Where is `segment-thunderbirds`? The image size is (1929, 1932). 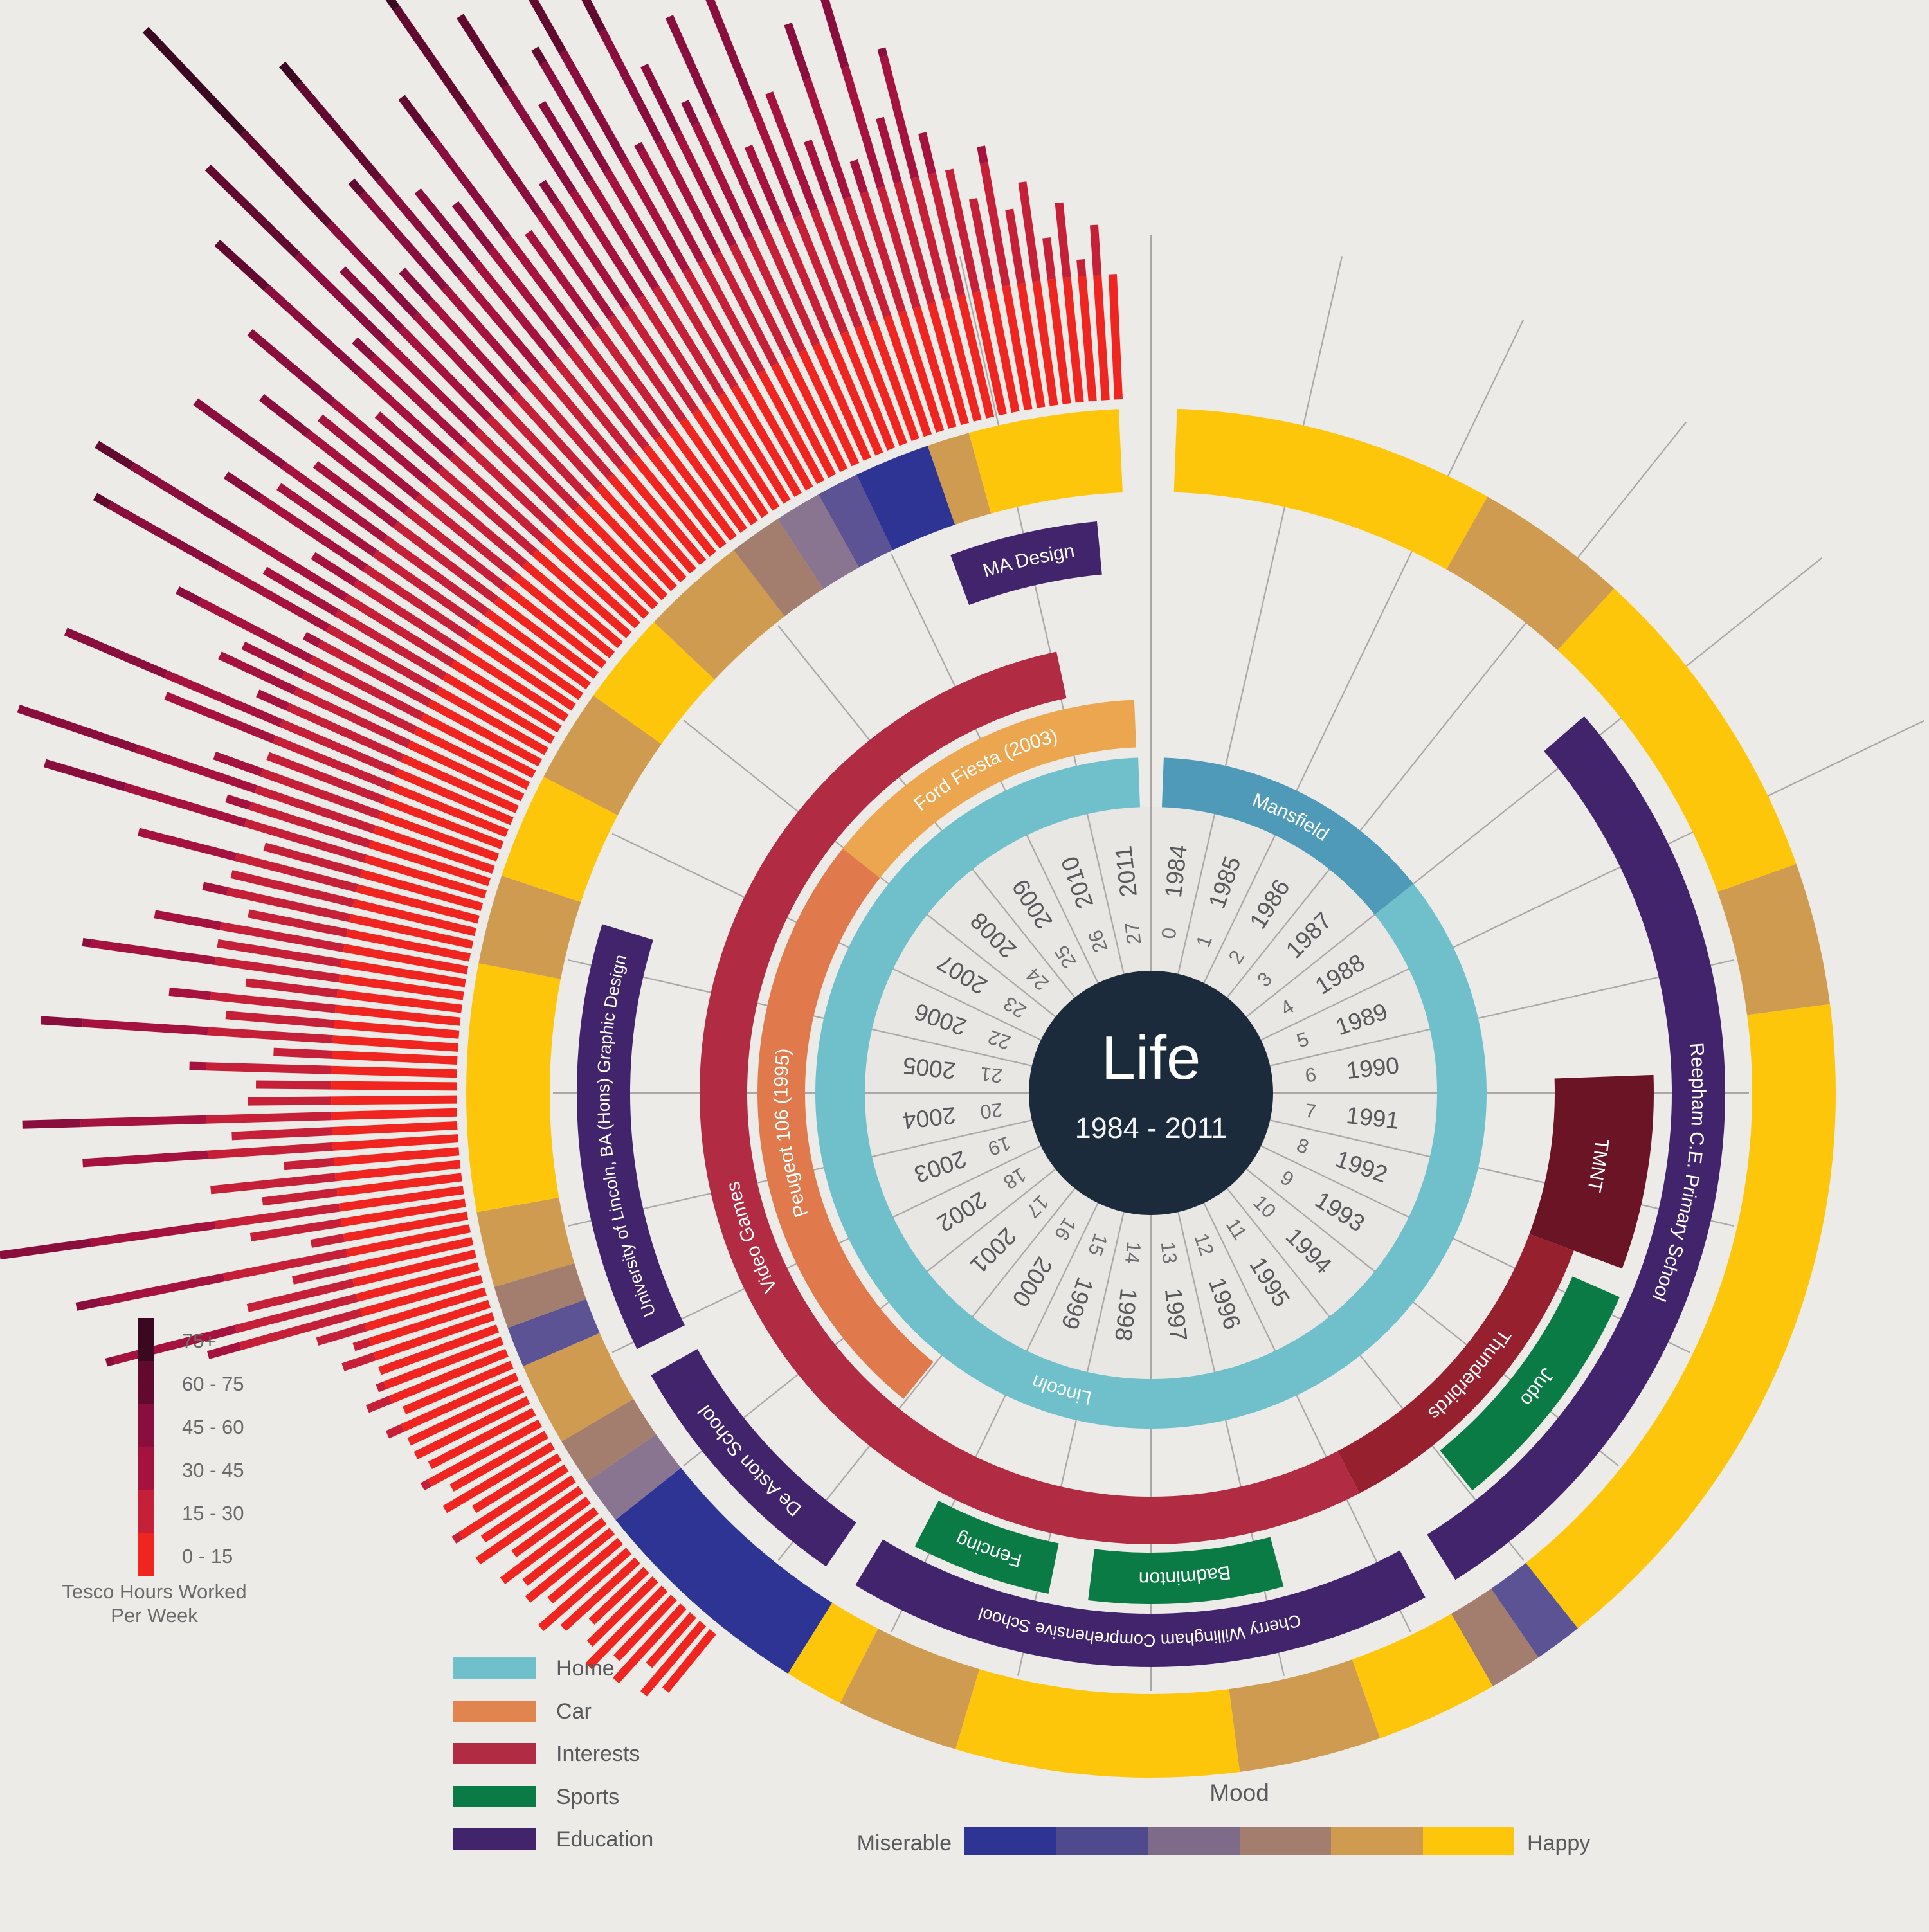 segment-thunderbirds is located at coordinates (1455, 1364).